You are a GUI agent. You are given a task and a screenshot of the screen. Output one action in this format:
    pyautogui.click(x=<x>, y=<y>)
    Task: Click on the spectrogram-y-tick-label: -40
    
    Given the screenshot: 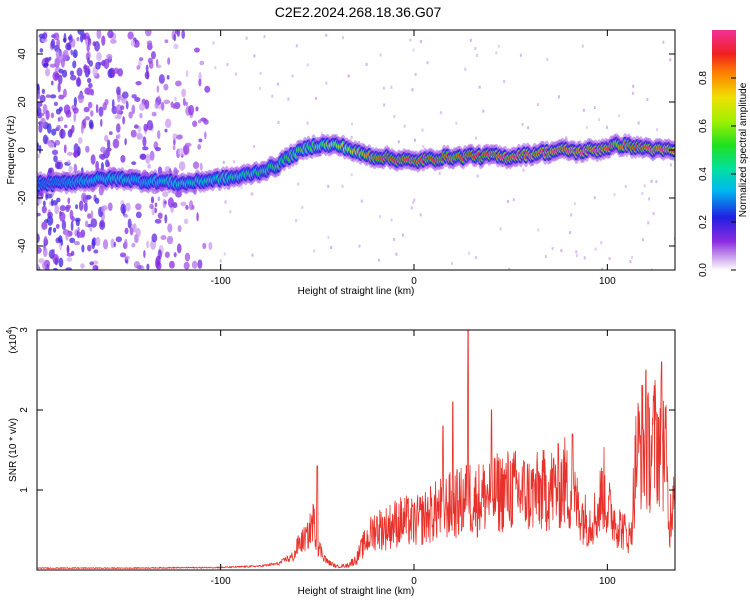 What is the action you would take?
    pyautogui.click(x=22, y=245)
    